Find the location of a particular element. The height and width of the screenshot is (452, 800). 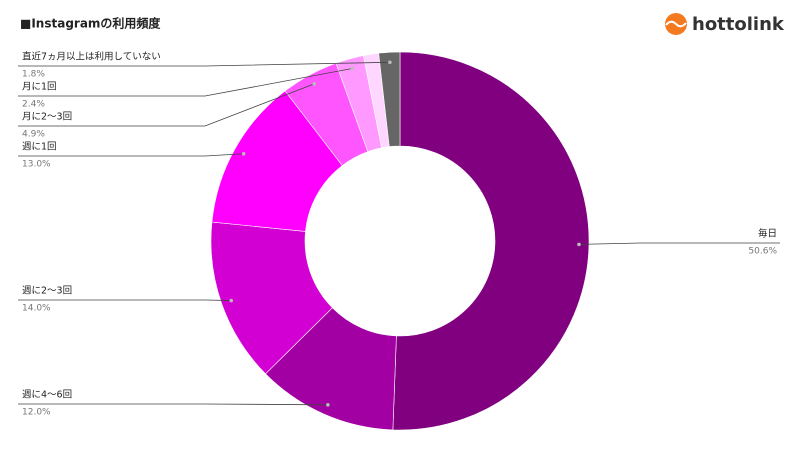

logo-wave is located at coordinates (676, 24).